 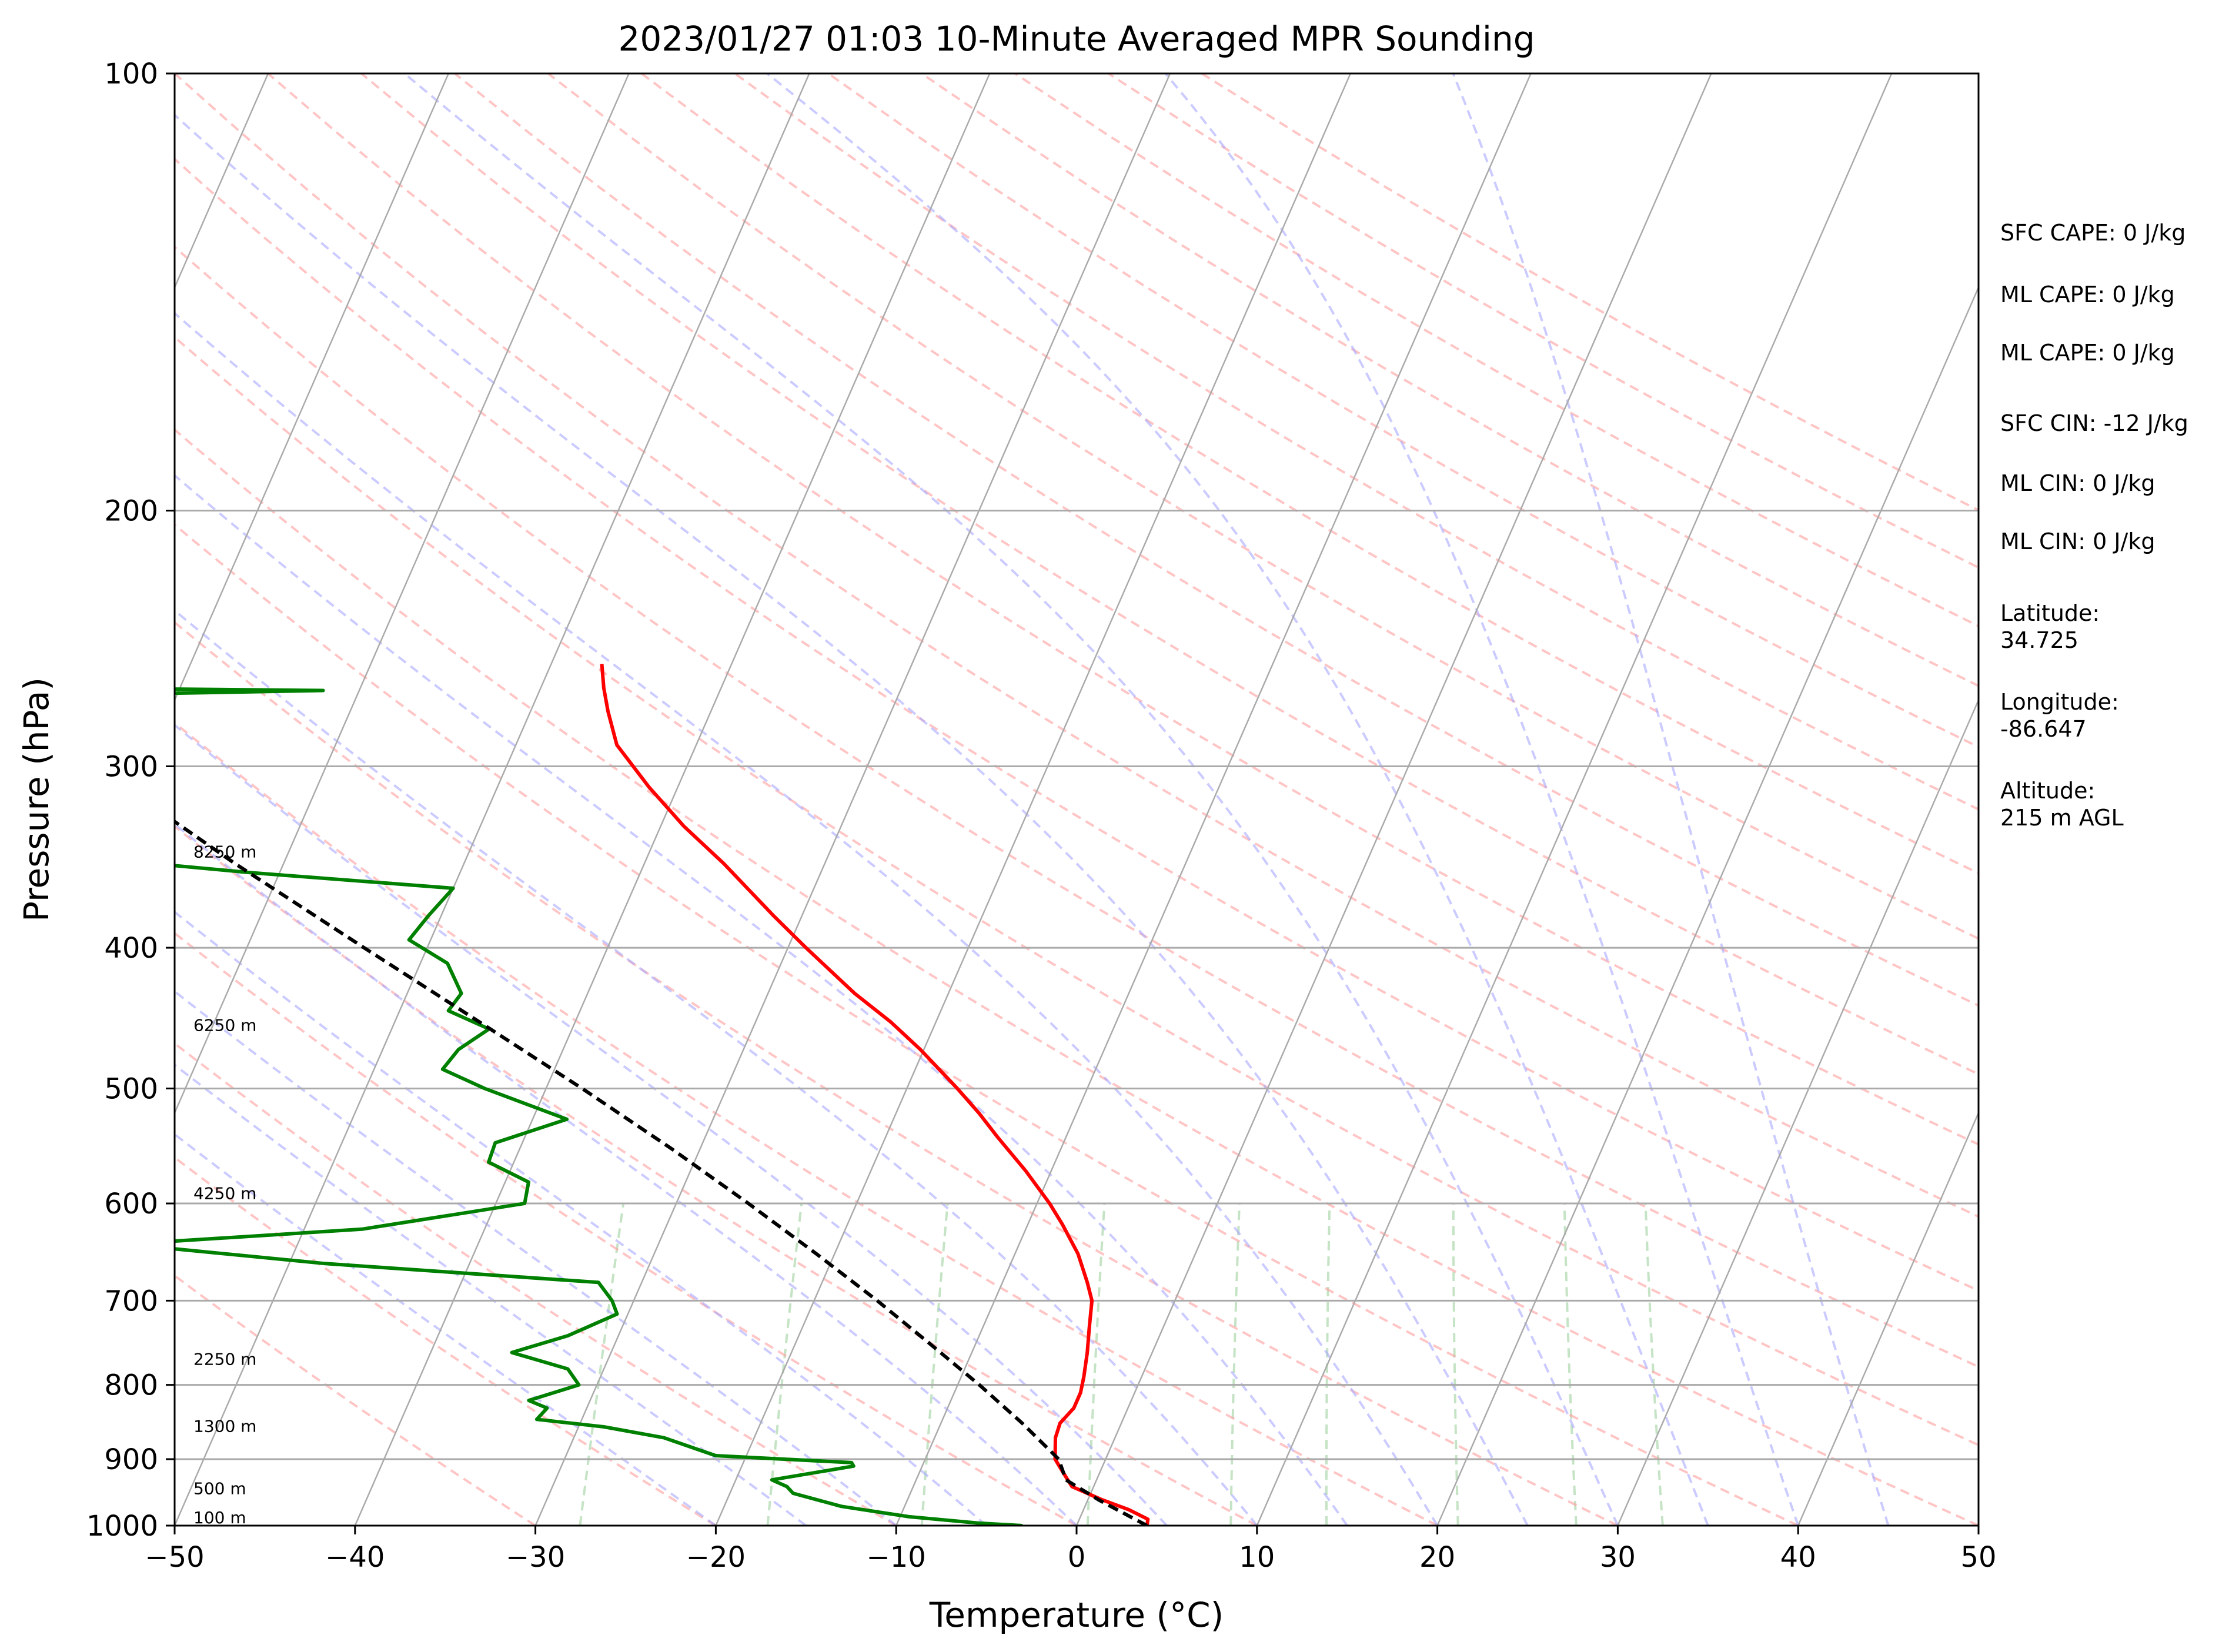 I want to click on x-tick-label: 40, so click(x=1798, y=1558).